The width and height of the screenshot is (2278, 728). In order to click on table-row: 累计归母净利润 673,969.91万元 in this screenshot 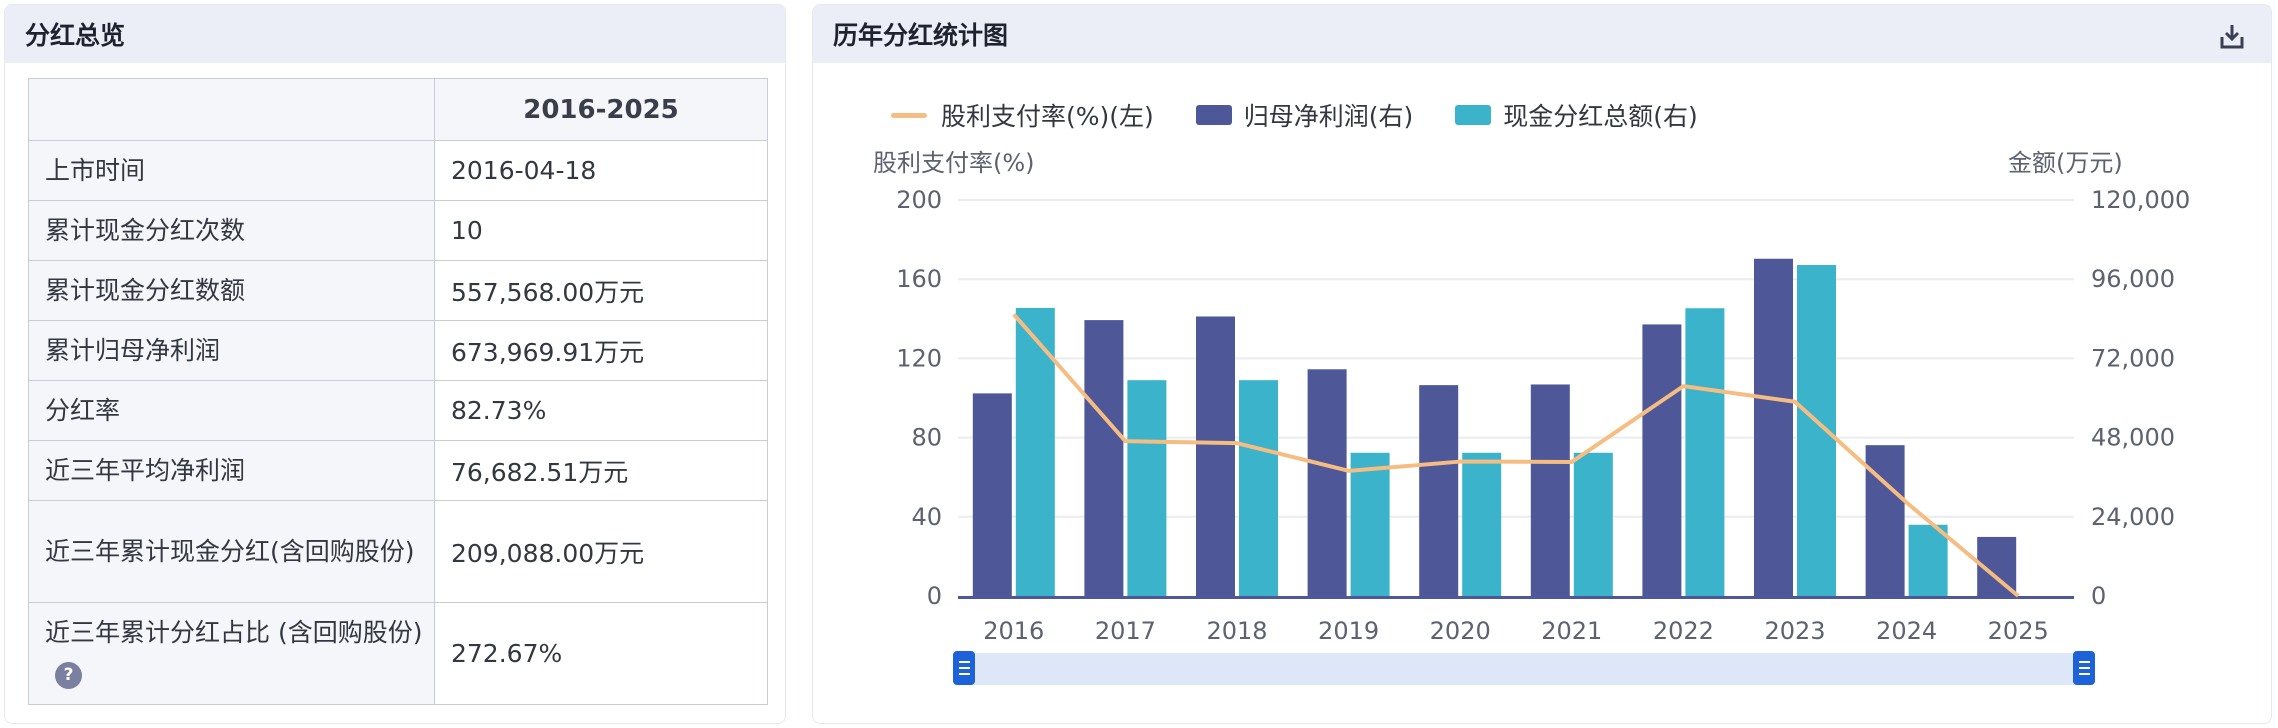, I will do `click(398, 350)`.